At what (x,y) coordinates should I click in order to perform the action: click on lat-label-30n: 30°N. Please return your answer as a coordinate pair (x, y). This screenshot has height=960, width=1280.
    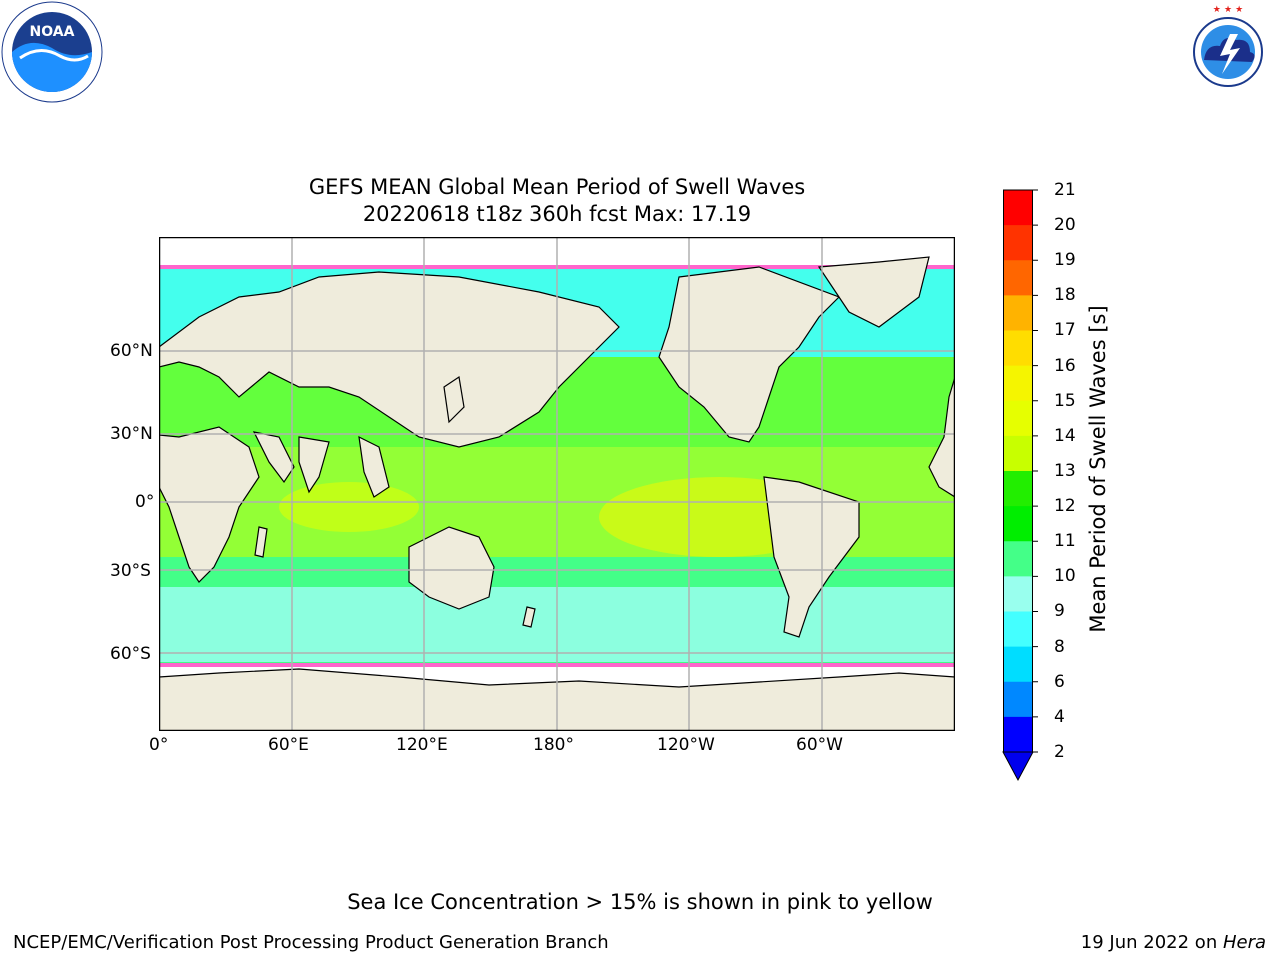
    Looking at the image, I should click on (131, 434).